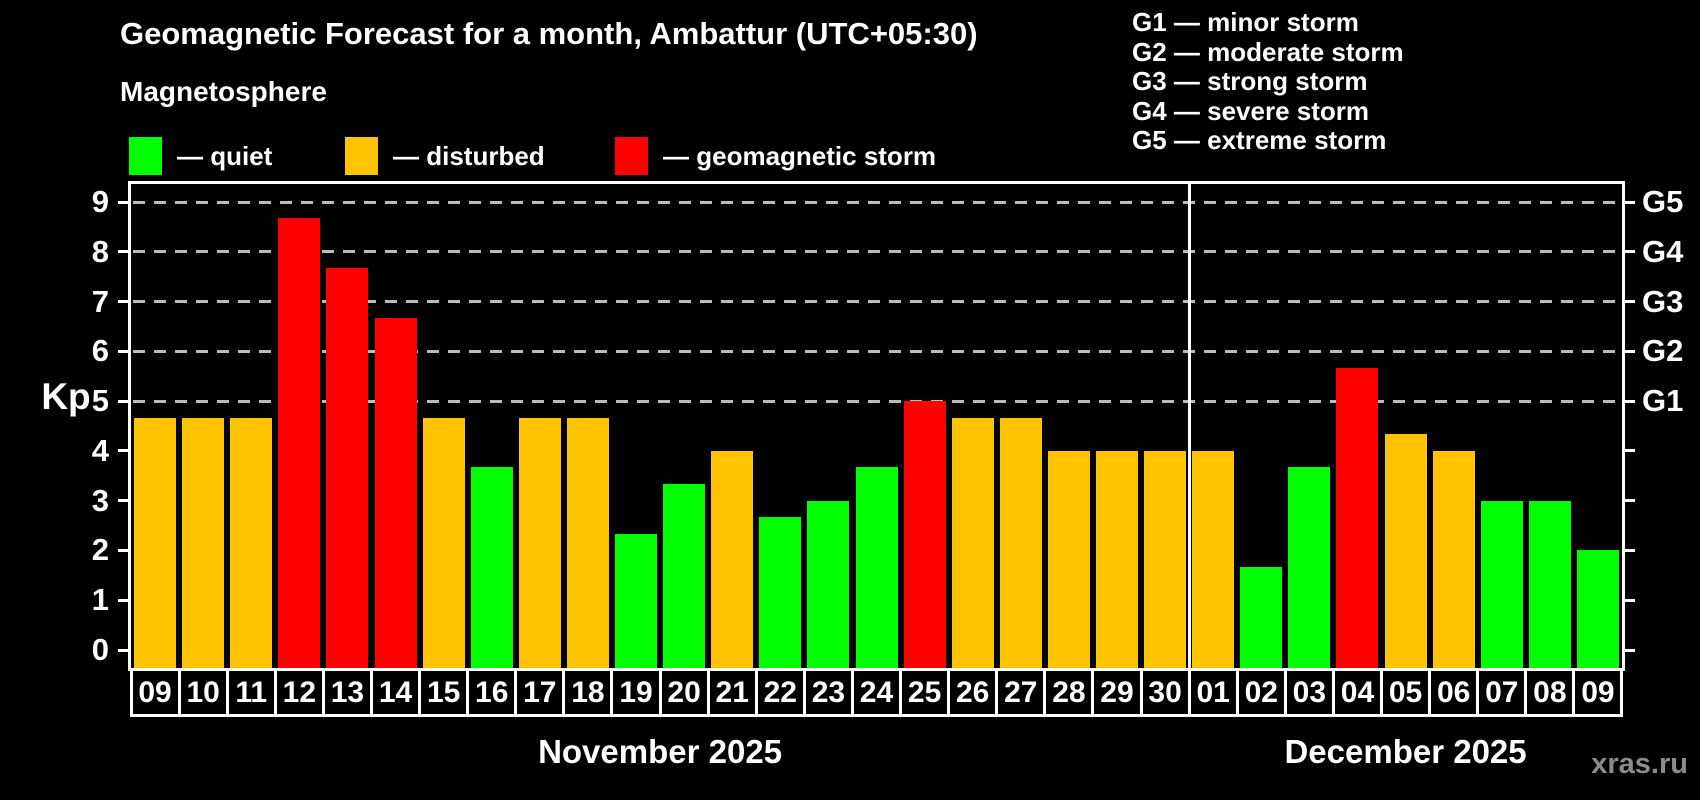 The width and height of the screenshot is (1700, 800). I want to click on kp-bar-day-24-m0, so click(876, 567).